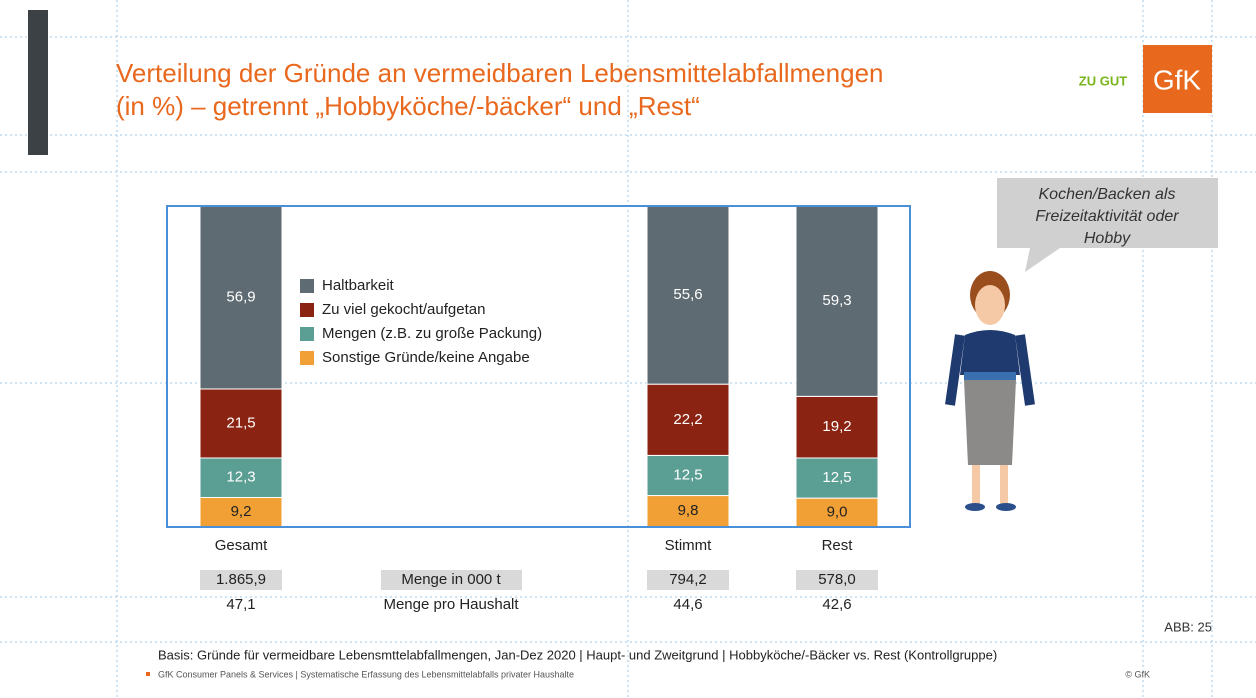 The image size is (1256, 698). I want to click on data-label: 12,3, so click(240, 477).